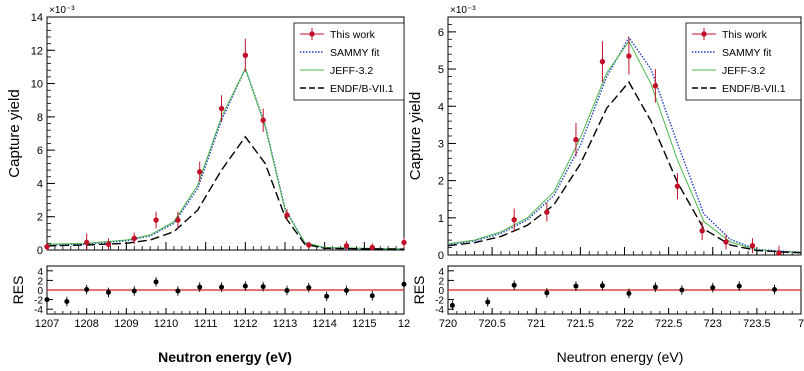 The height and width of the screenshot is (371, 804). I want to click on x-tick-label: 720, so click(448, 324).